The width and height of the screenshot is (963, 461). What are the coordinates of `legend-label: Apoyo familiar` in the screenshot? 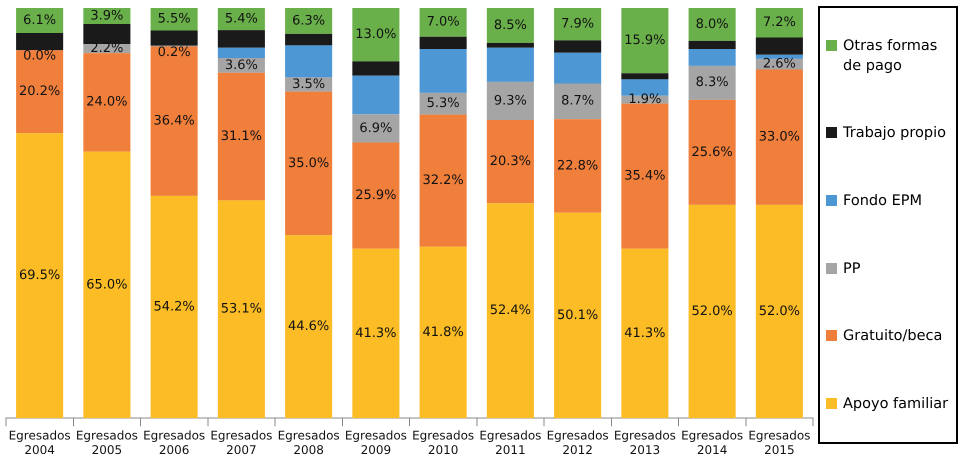 It's located at (895, 404).